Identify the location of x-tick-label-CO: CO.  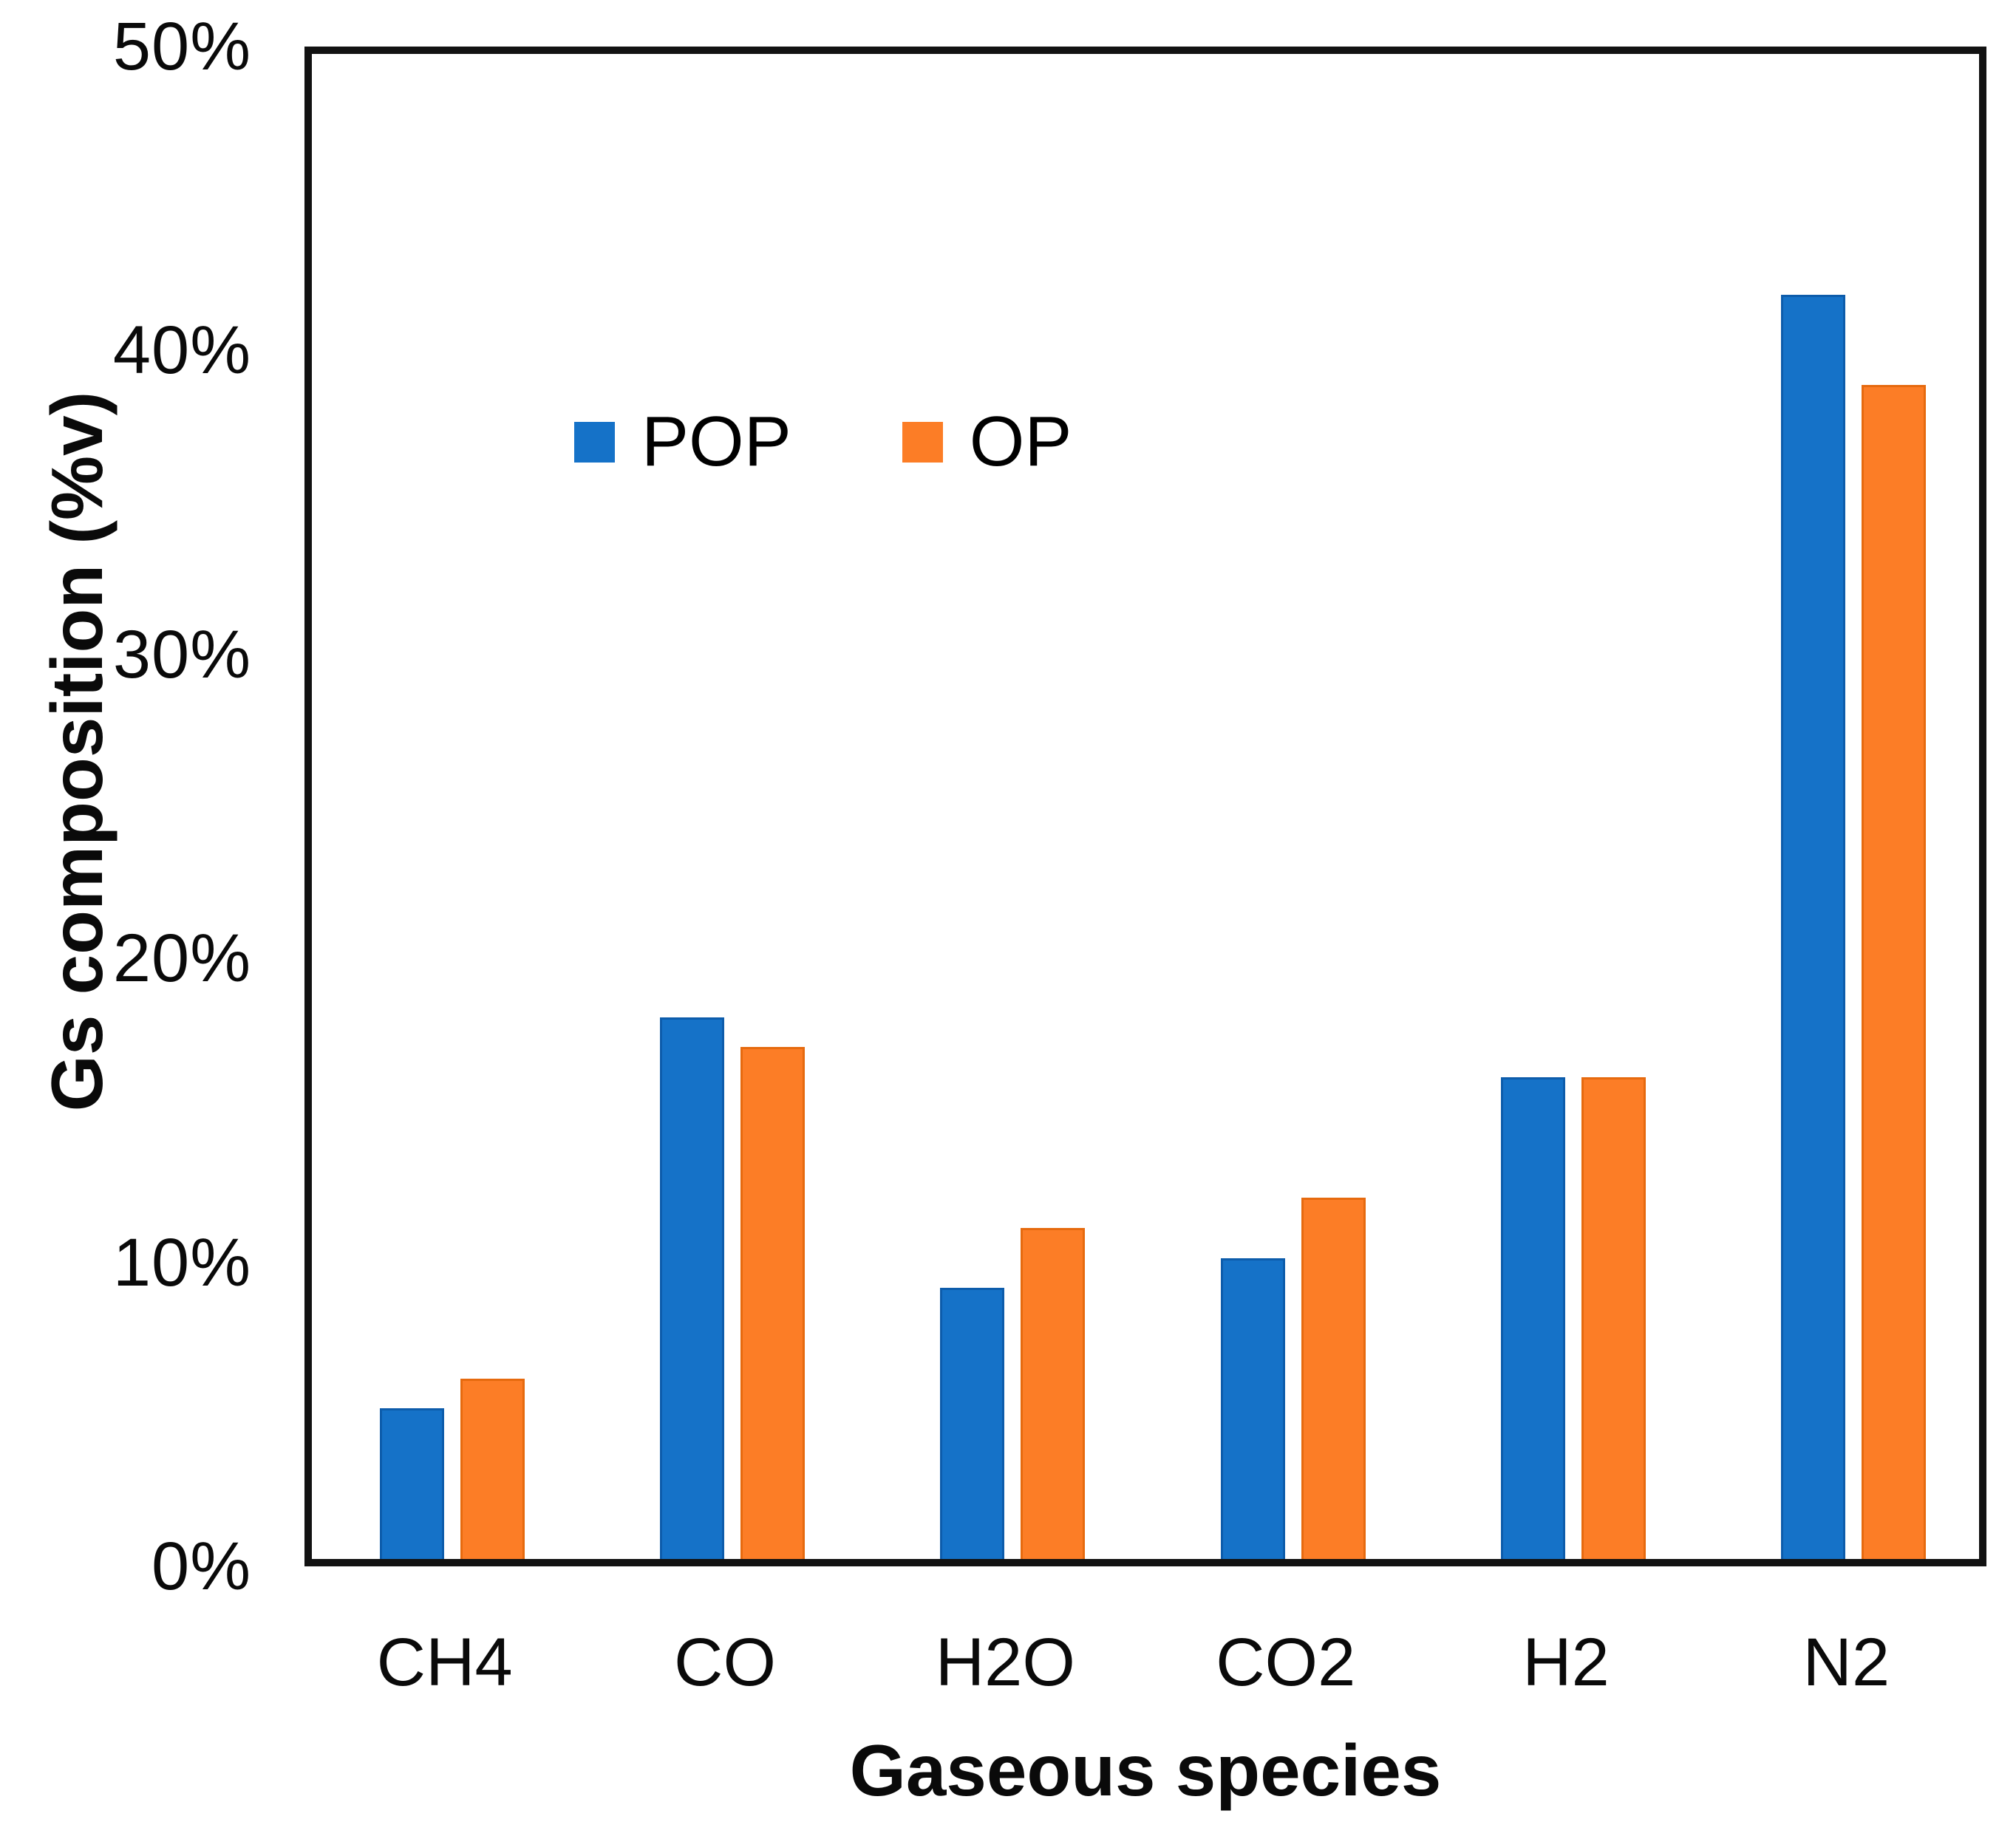
(725, 1662).